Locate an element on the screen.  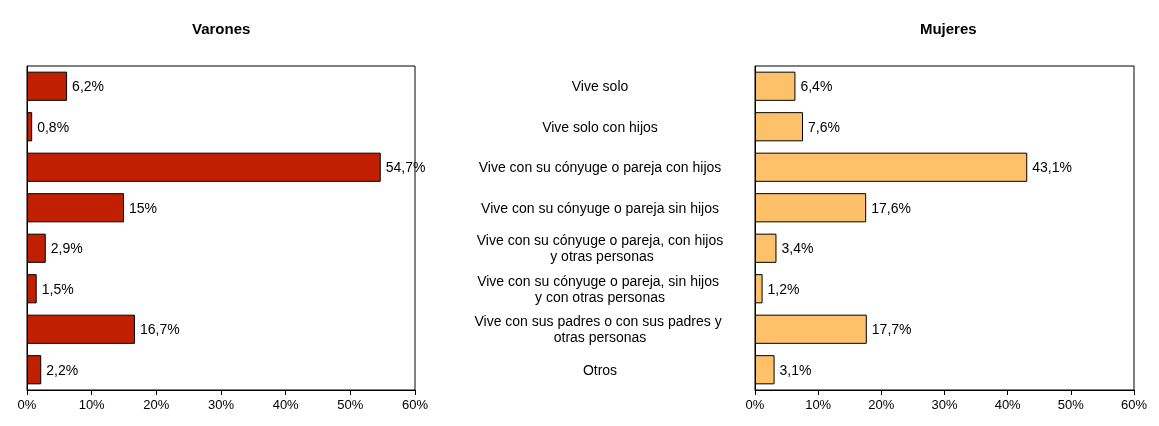
y-tick-label: Vive con su cónyuge o pareja, sin hijos y con otras personas is located at coordinates (600, 288).